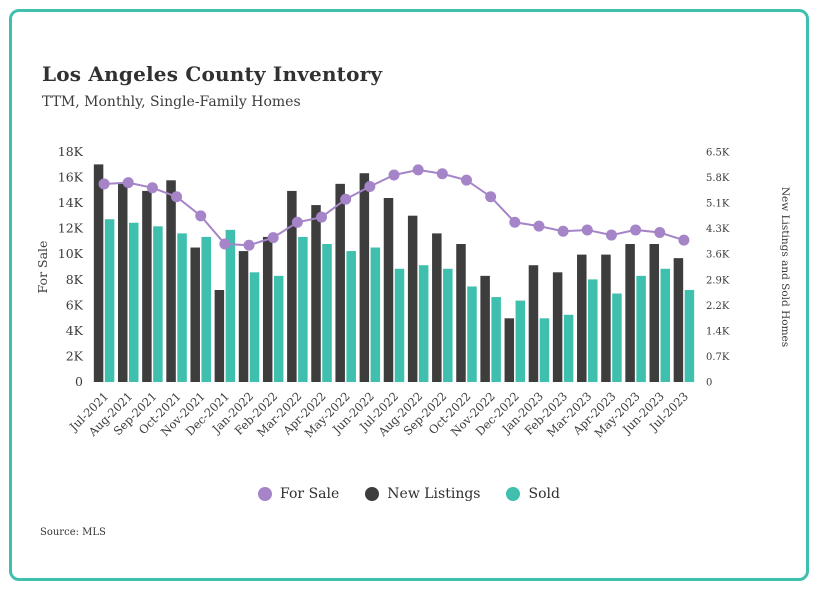 This screenshot has width=818, height=590. I want to click on right-axis-tick: 1.4K, so click(718, 331).